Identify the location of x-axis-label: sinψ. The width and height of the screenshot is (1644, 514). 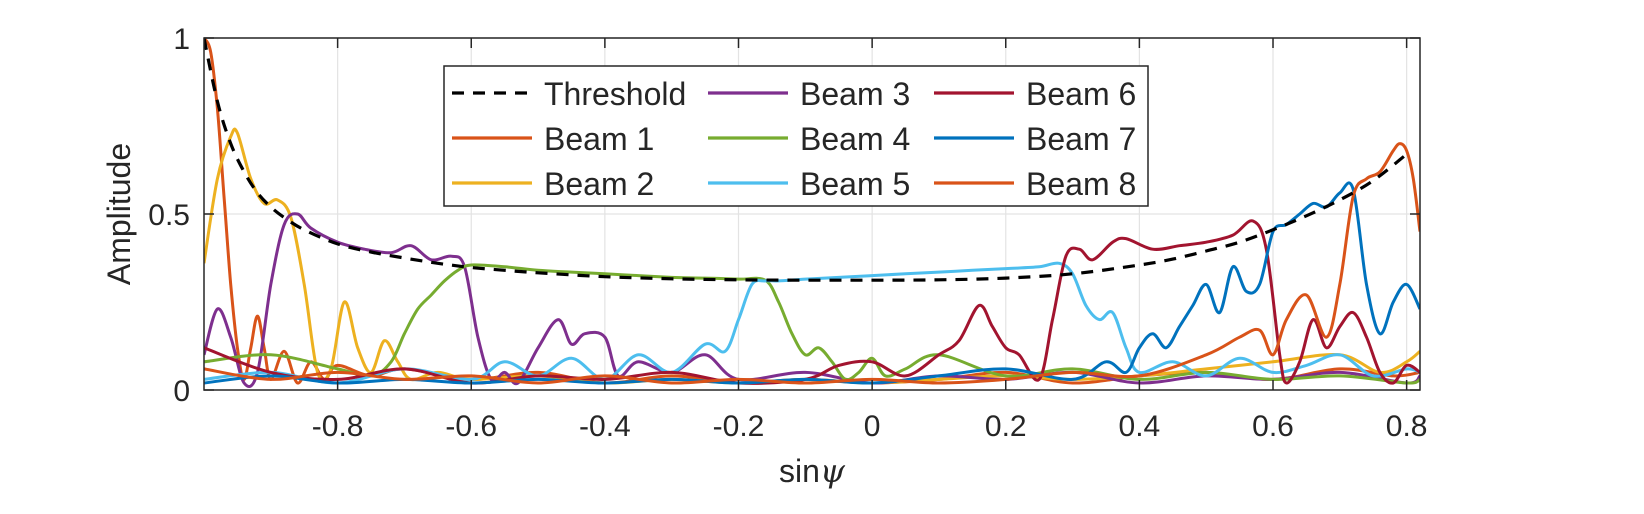
(812, 471).